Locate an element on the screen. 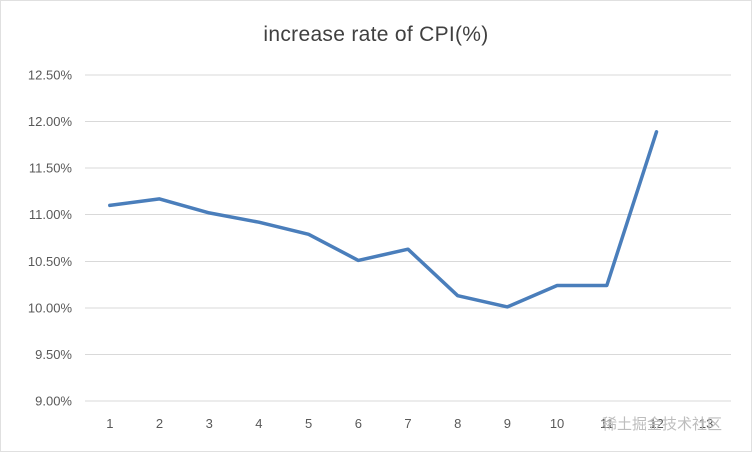 The image size is (752, 452). watermark: 稀土掘金技术社区 is located at coordinates (662, 424).